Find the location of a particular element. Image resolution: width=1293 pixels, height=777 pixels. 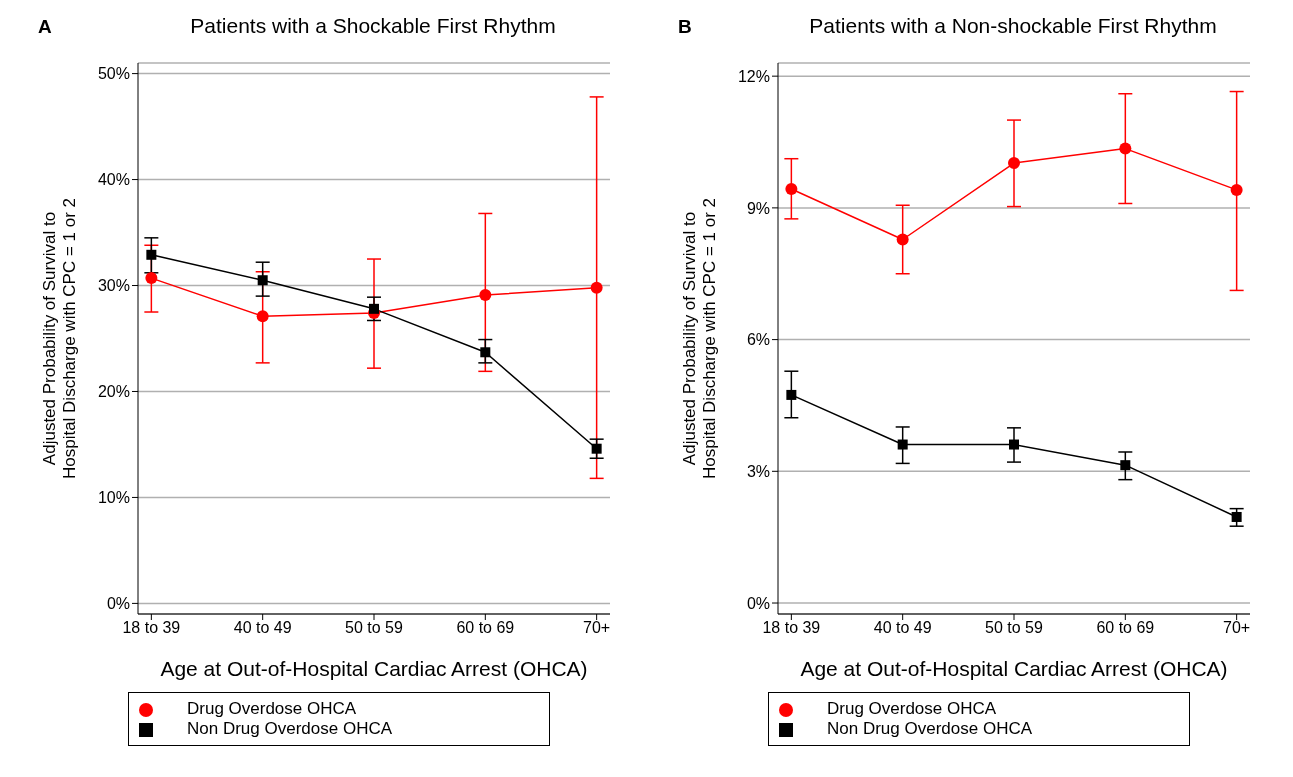

text: A is located at coordinates (45, 27).